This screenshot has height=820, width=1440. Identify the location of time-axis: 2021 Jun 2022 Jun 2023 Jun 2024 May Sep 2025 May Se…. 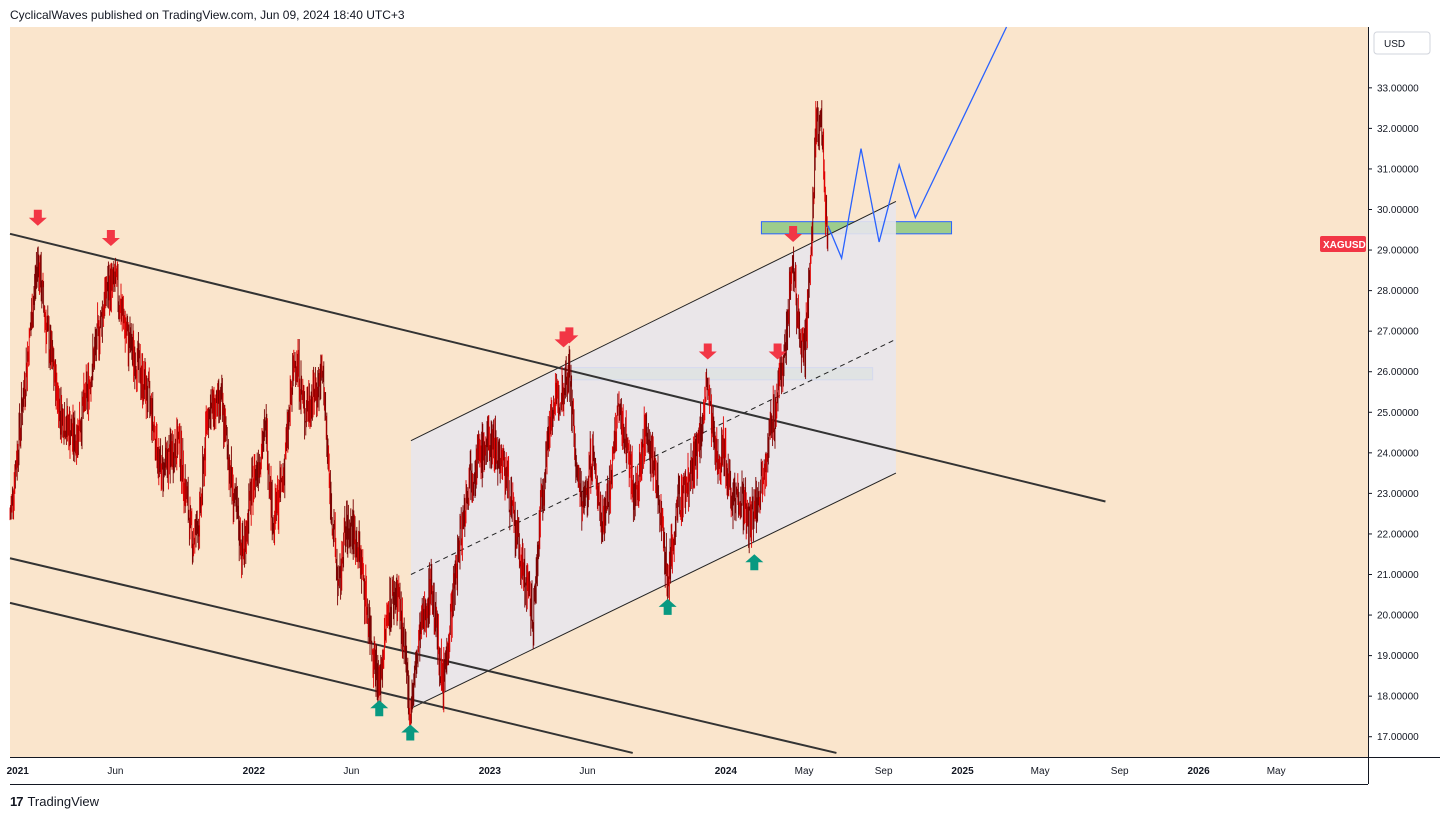
(646, 771).